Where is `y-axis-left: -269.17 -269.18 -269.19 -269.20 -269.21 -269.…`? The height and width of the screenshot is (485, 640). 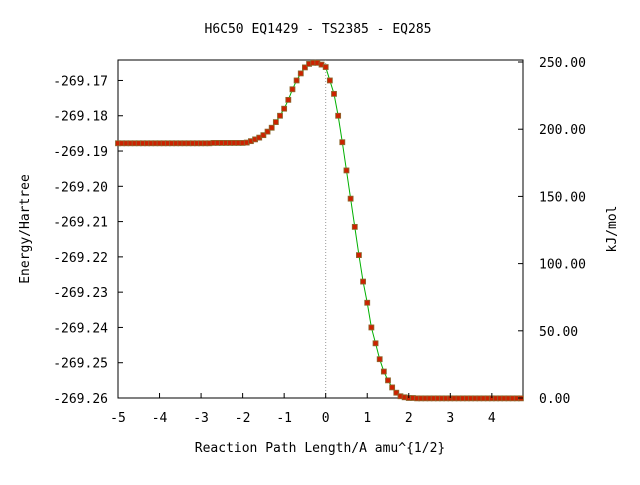
y-axis-left: -269.17 -269.18 -269.19 -269.20 -269.21 -269.… is located at coordinates (88, 240).